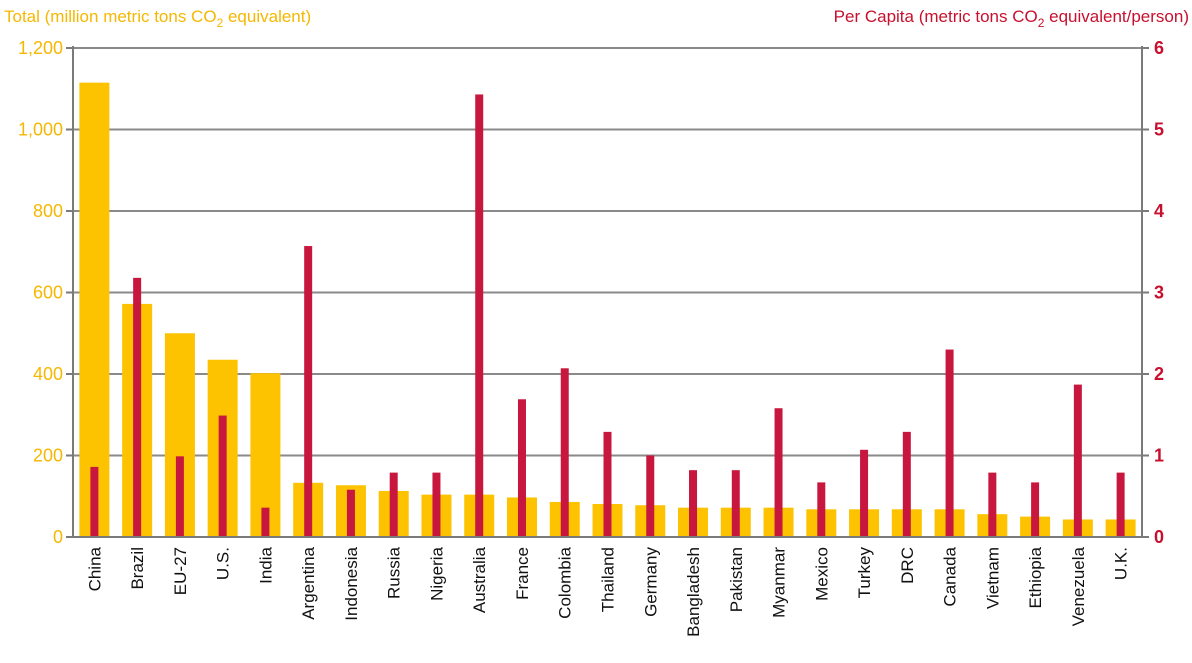  Describe the element at coordinates (864, 573) in the screenshot. I see `category-label: Turkey` at that location.